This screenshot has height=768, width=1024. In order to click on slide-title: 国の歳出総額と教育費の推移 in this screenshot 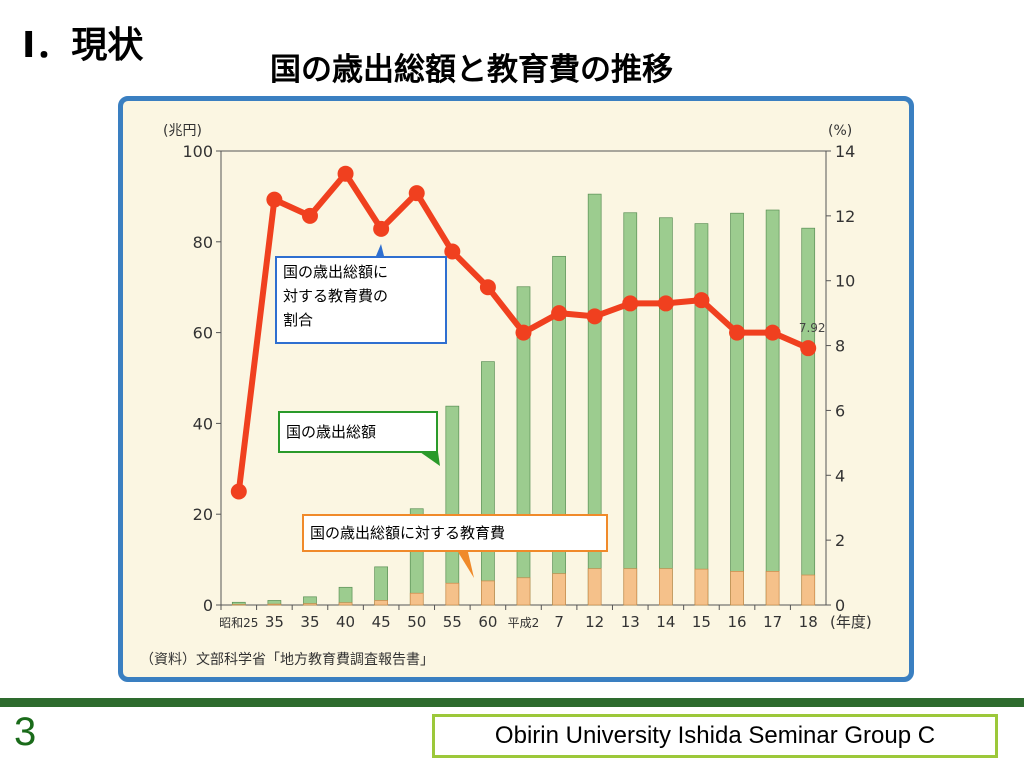, I will do `click(471, 70)`.